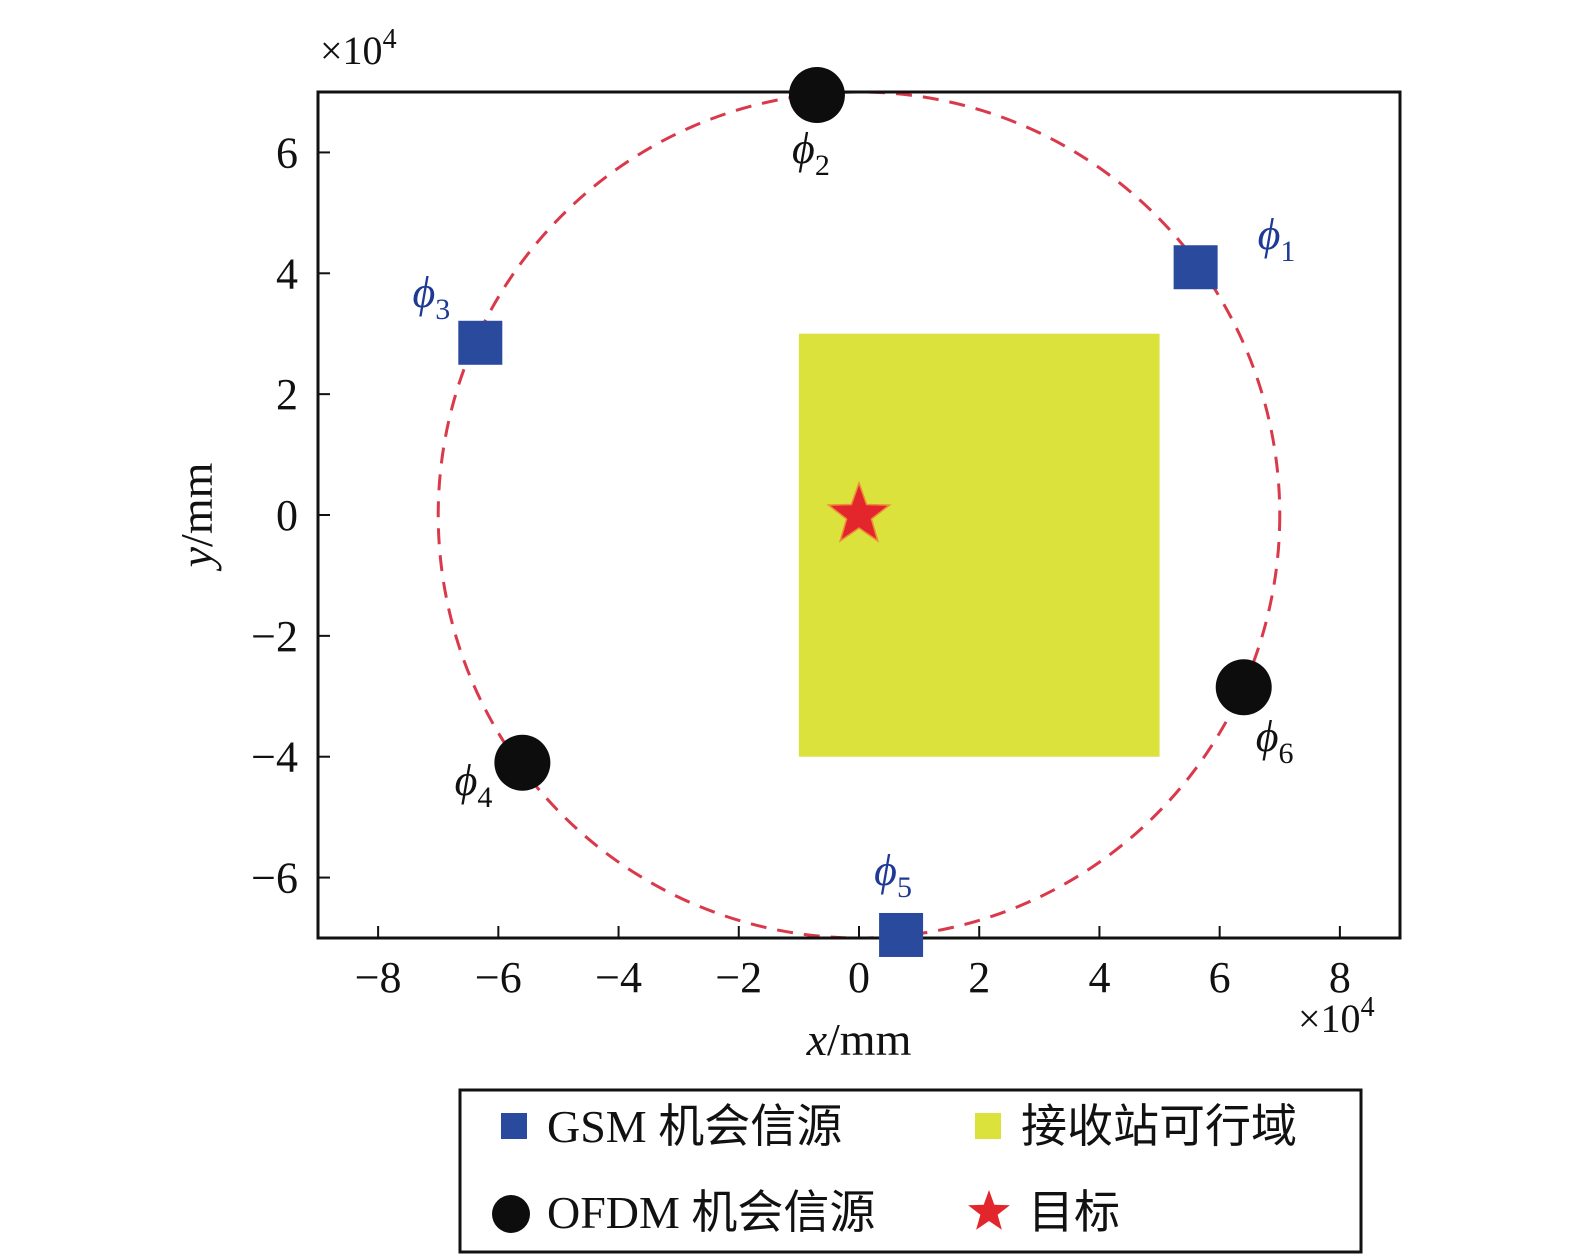 The height and width of the screenshot is (1260, 1575). I want to click on y-tick-label: −2, so click(274, 636).